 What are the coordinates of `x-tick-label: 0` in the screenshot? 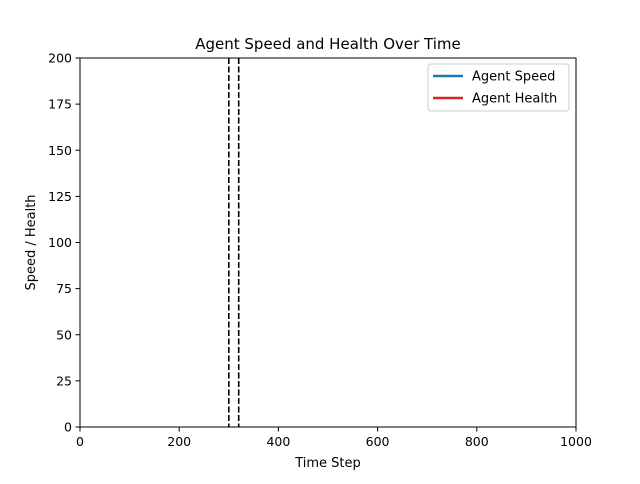 It's located at (80, 441).